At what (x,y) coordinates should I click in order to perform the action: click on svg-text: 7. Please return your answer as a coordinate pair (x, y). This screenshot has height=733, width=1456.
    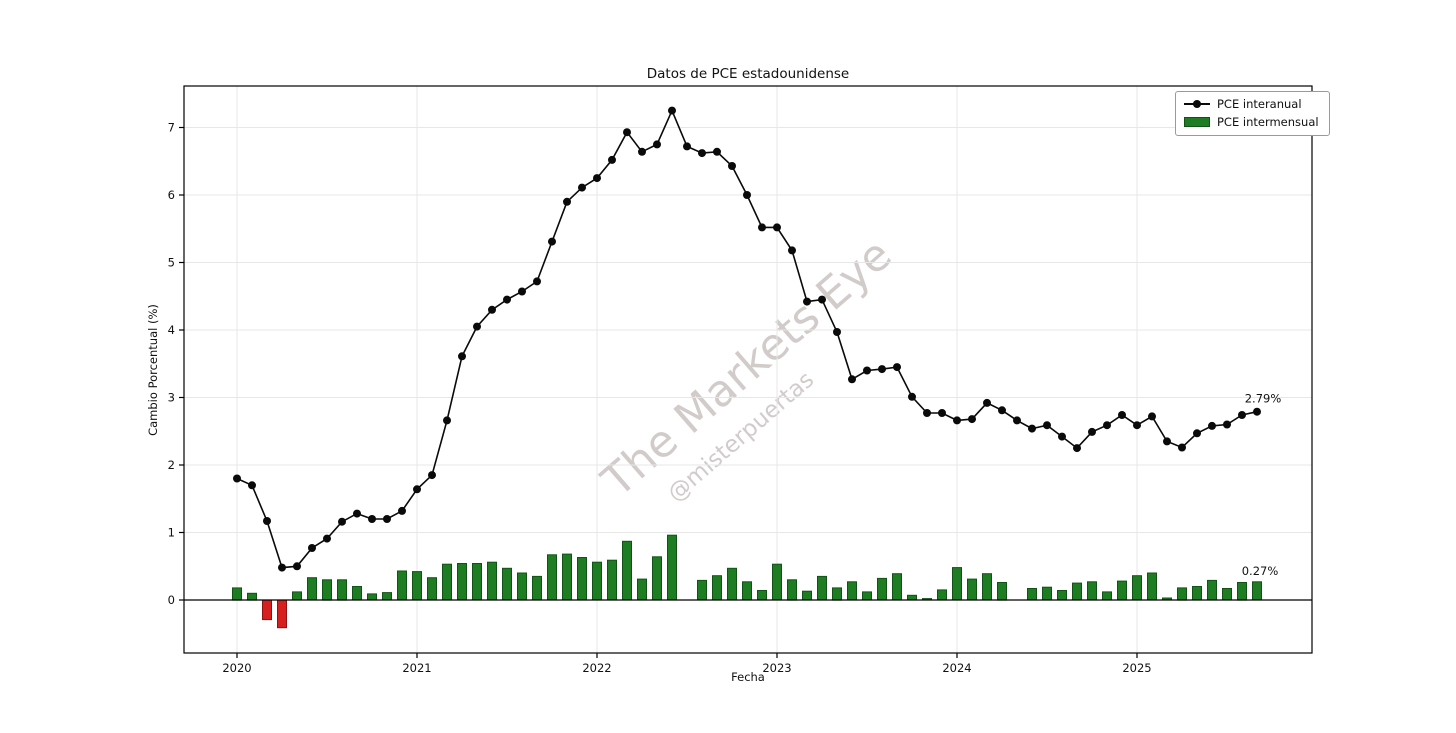
    Looking at the image, I should click on (171, 128).